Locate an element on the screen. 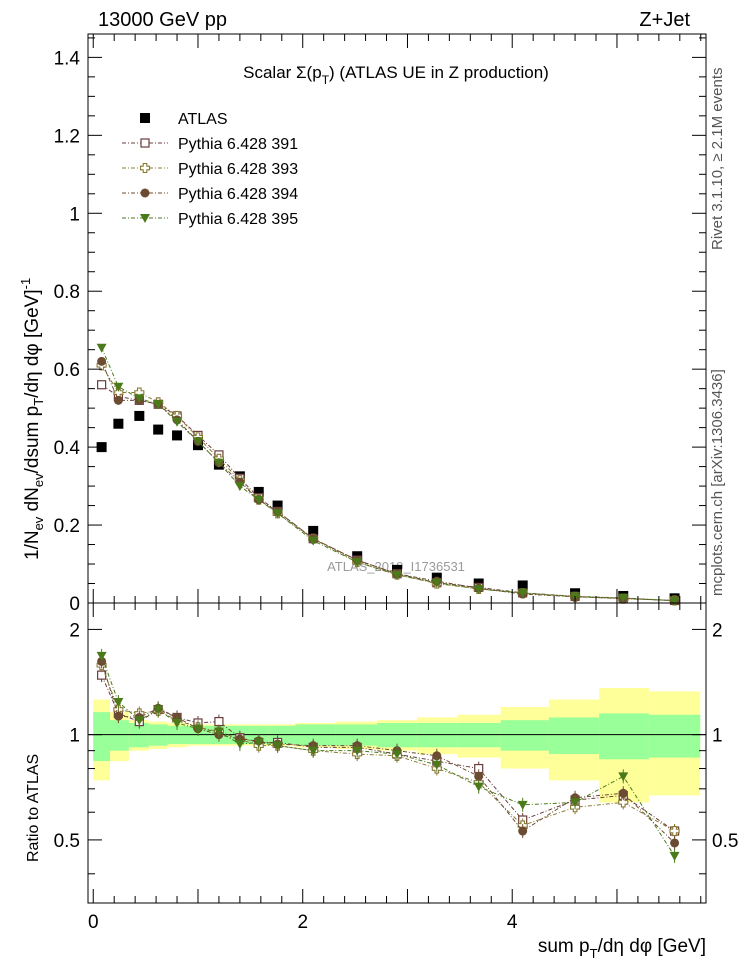  y-axis-label: 1/Nev dNev/dsum pT/dη dφ [GeV]-1 is located at coordinates (32, 419).